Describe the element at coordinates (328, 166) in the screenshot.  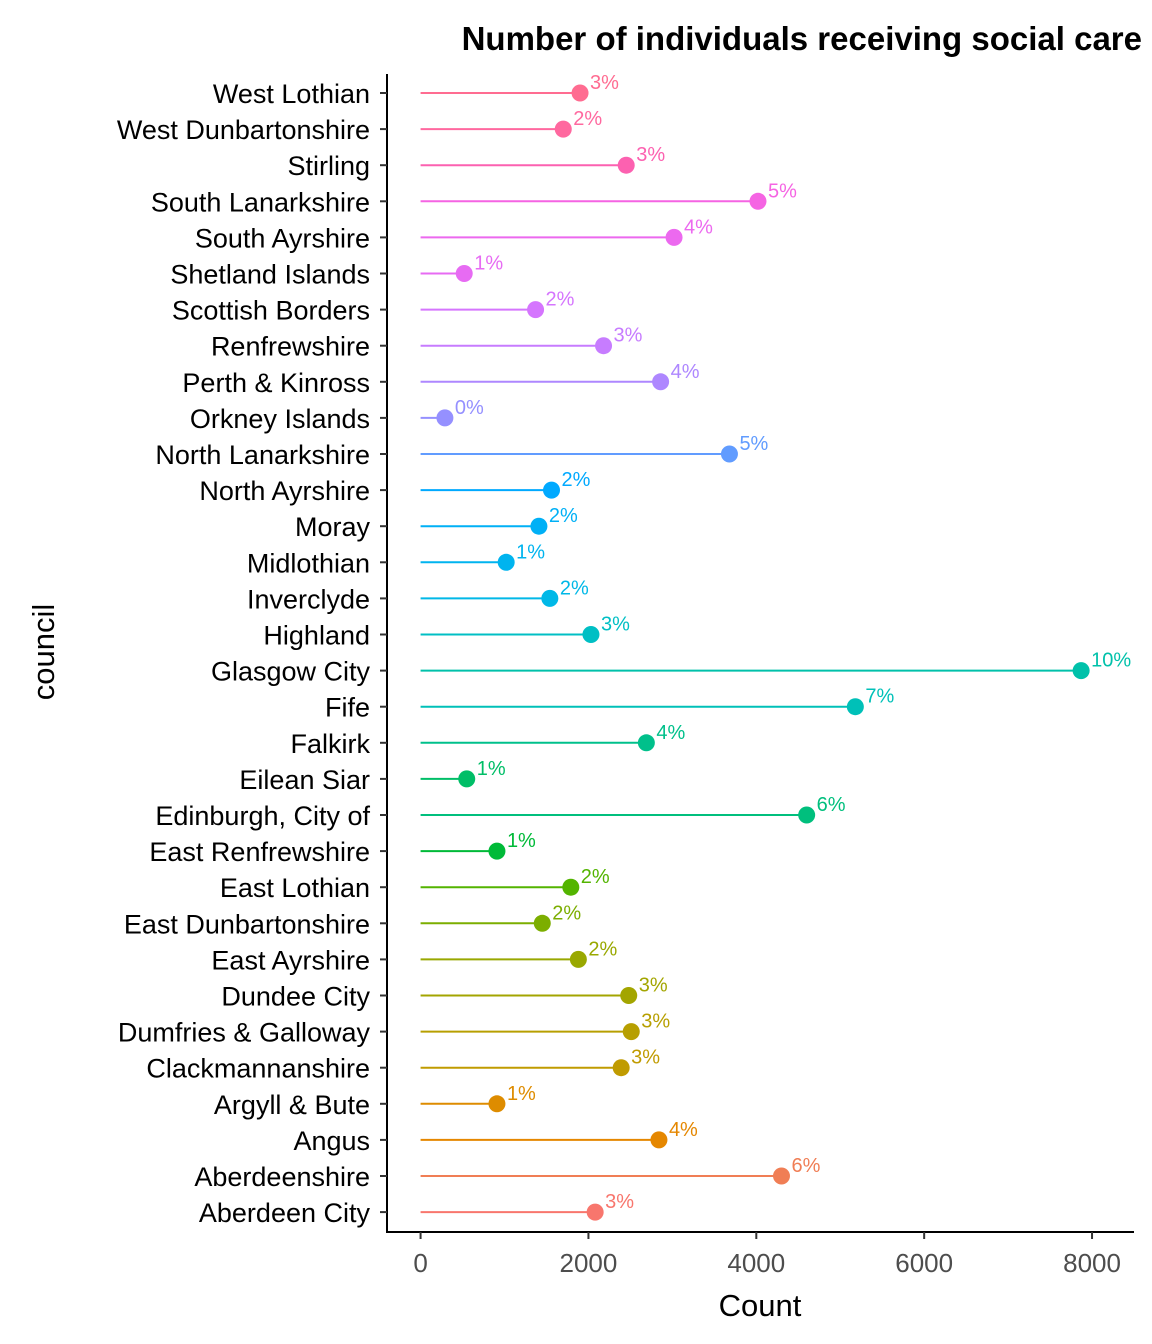
I see `y-tick-label: Stirling` at that location.